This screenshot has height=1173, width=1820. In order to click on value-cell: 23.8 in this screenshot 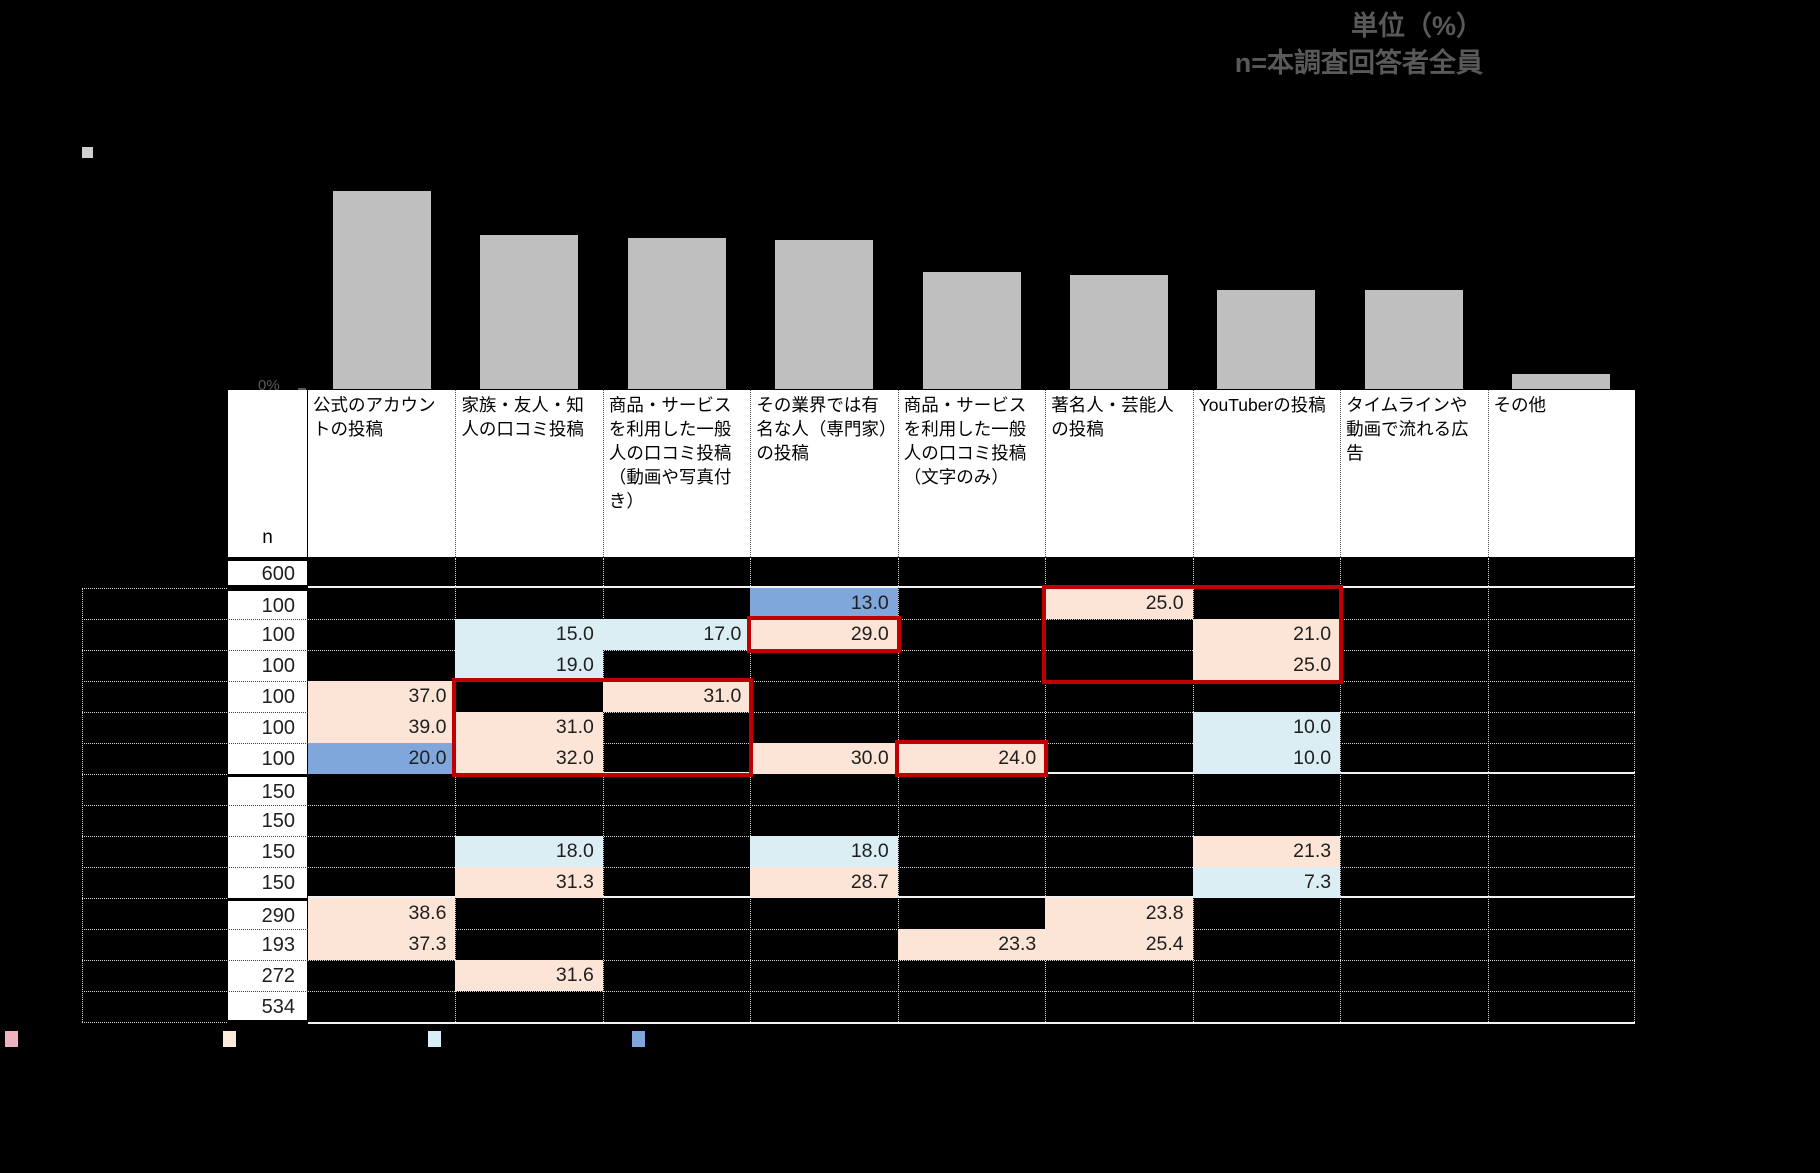, I will do `click(1119, 913)`.